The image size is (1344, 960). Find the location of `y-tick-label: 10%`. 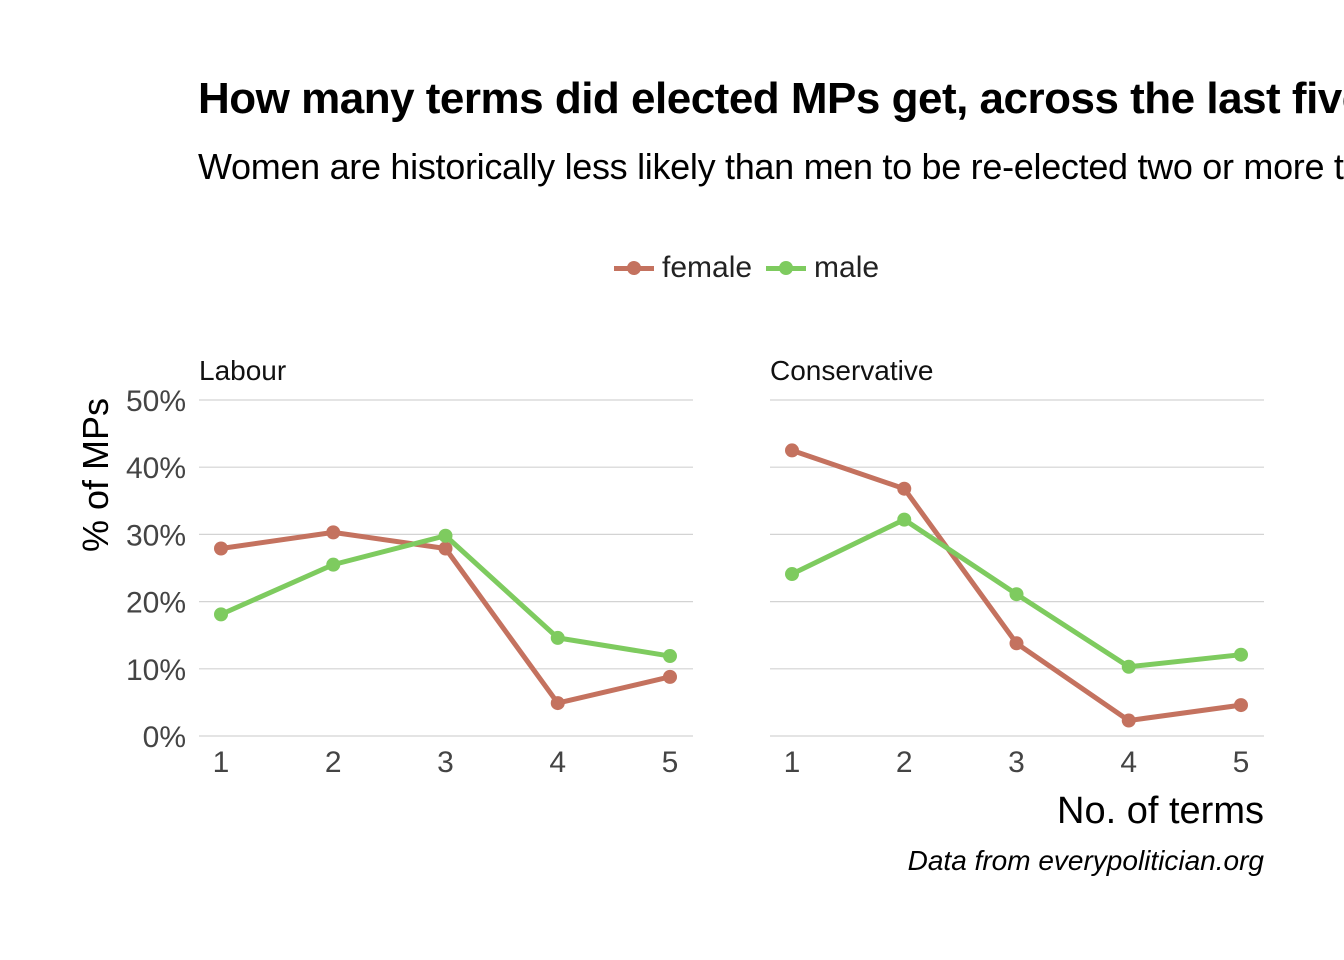

y-tick-label: 10% is located at coordinates (156, 670).